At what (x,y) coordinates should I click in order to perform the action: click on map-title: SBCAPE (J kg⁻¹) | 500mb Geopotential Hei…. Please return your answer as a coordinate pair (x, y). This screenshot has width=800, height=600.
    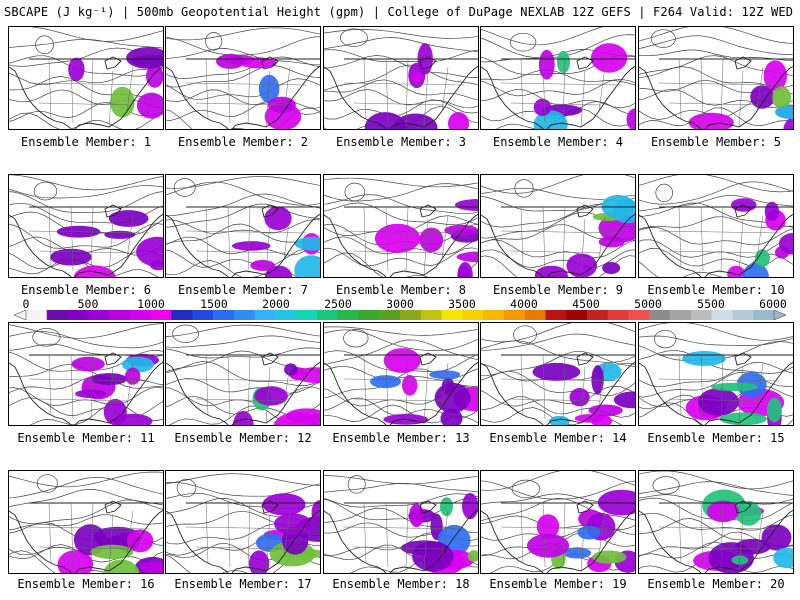
    Looking at the image, I should click on (400, 12).